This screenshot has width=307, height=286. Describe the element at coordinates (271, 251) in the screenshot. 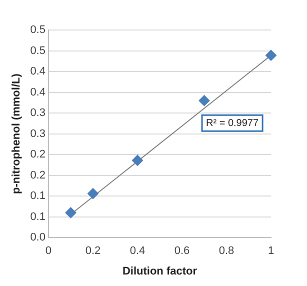

I see `x-tick-label: 1` at that location.